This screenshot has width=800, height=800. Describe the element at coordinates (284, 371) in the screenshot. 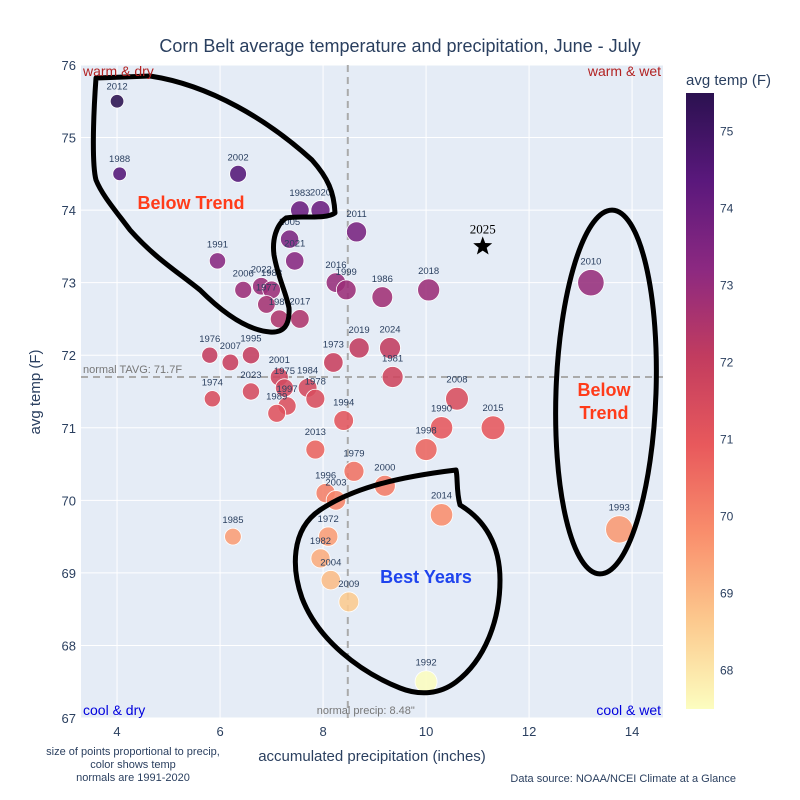

I see `point-label: 1975` at that location.